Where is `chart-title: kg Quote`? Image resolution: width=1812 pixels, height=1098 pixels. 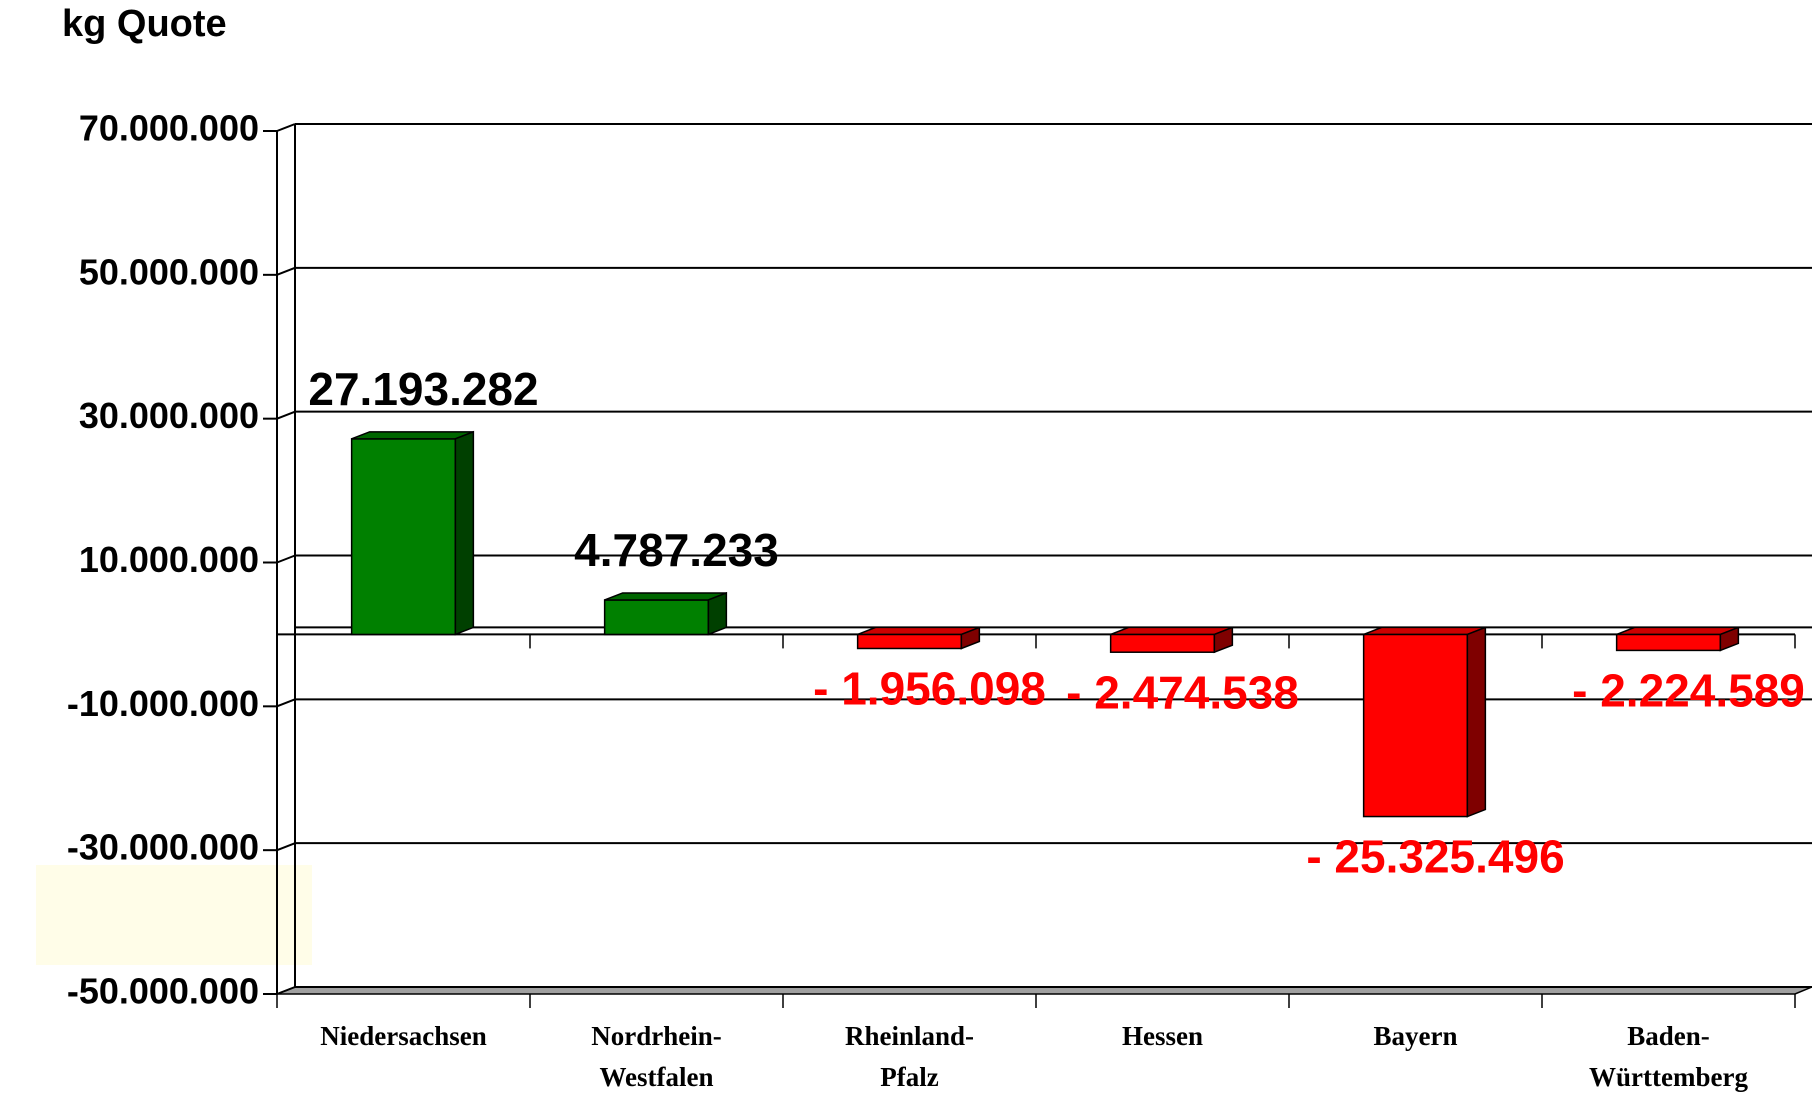 chart-title: kg Quote is located at coordinates (144, 24).